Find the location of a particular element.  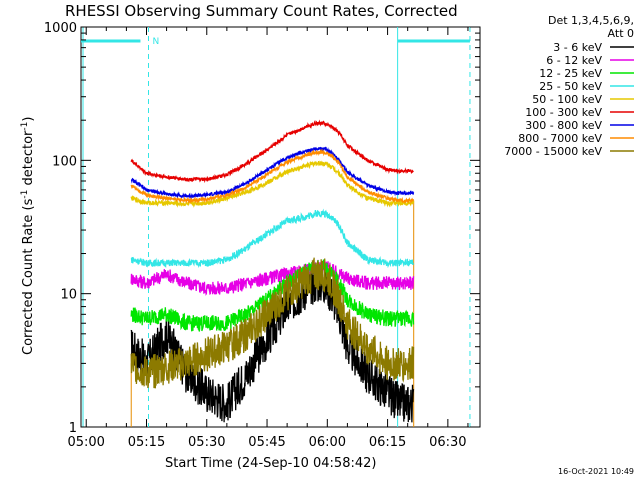

y-tick-label: 1 is located at coordinates (73, 428).